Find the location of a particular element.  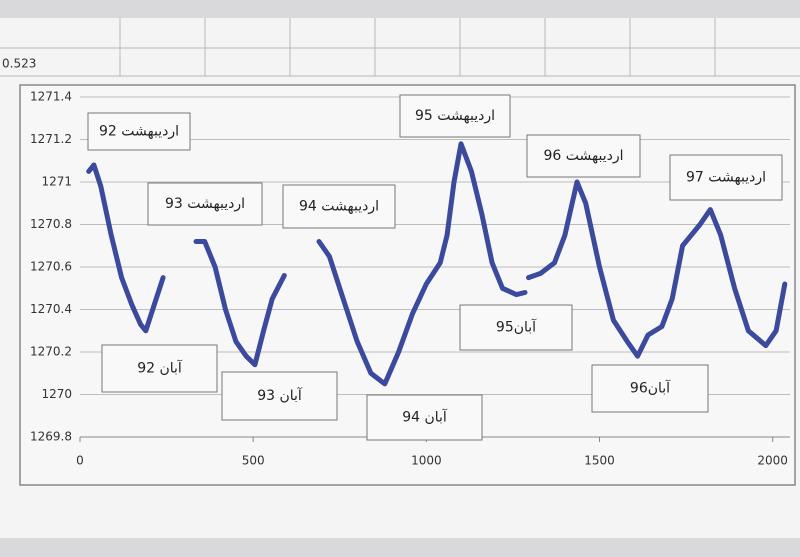

annotation: آبان95 is located at coordinates (516, 327).